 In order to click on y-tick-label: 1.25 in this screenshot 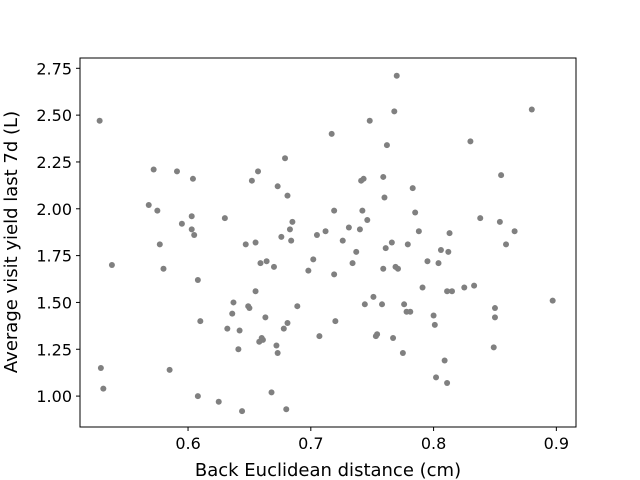, I will do `click(54, 349)`.